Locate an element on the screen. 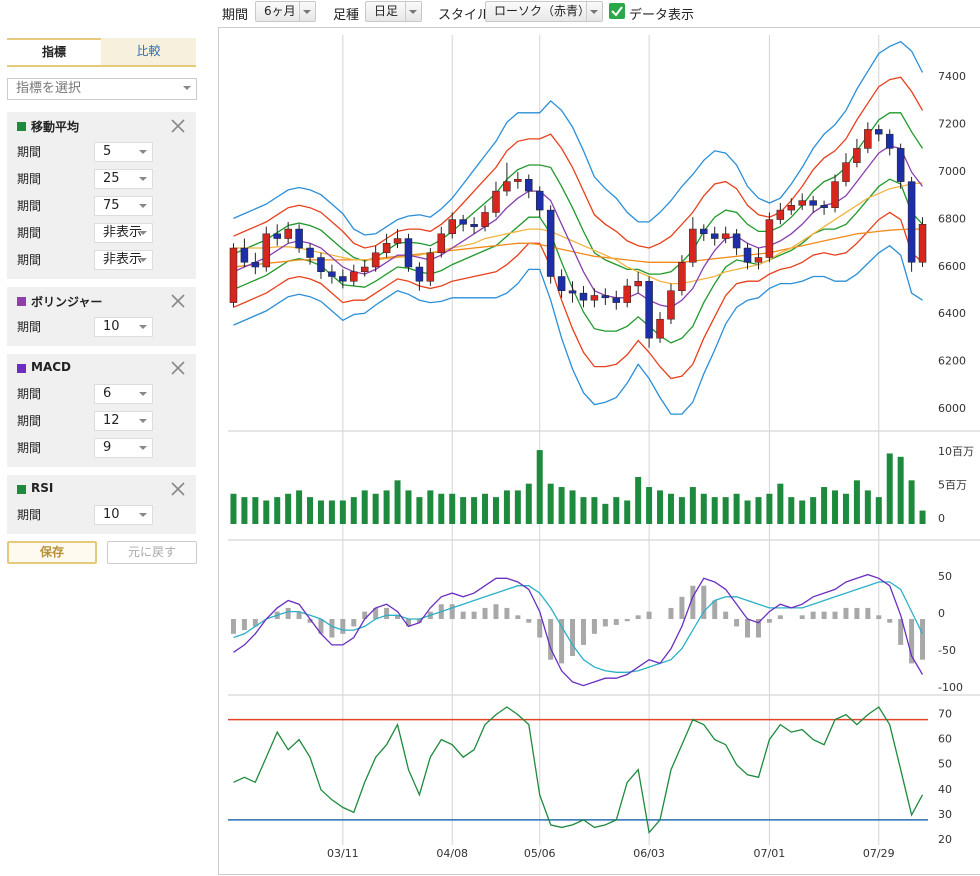  y-tick-label: 60 is located at coordinates (945, 739).